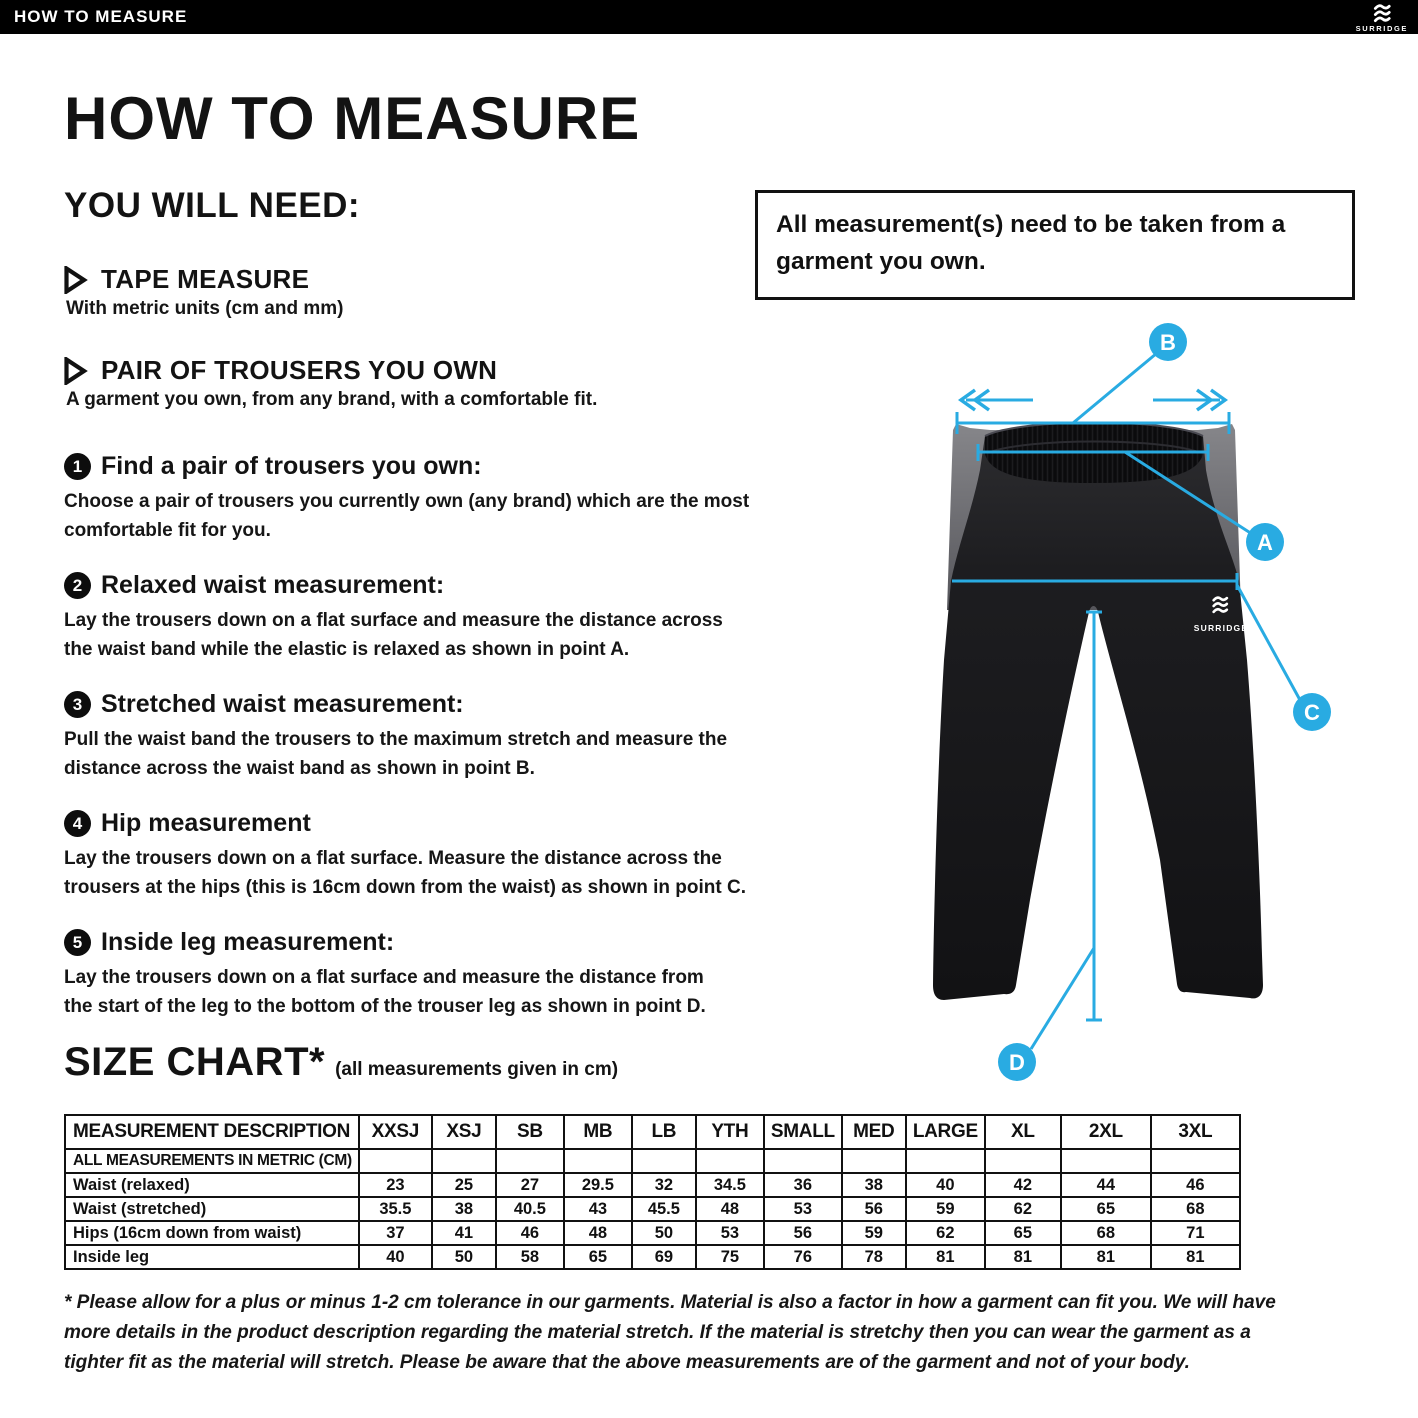  I want to click on step-number-badge: 3, so click(77, 704).